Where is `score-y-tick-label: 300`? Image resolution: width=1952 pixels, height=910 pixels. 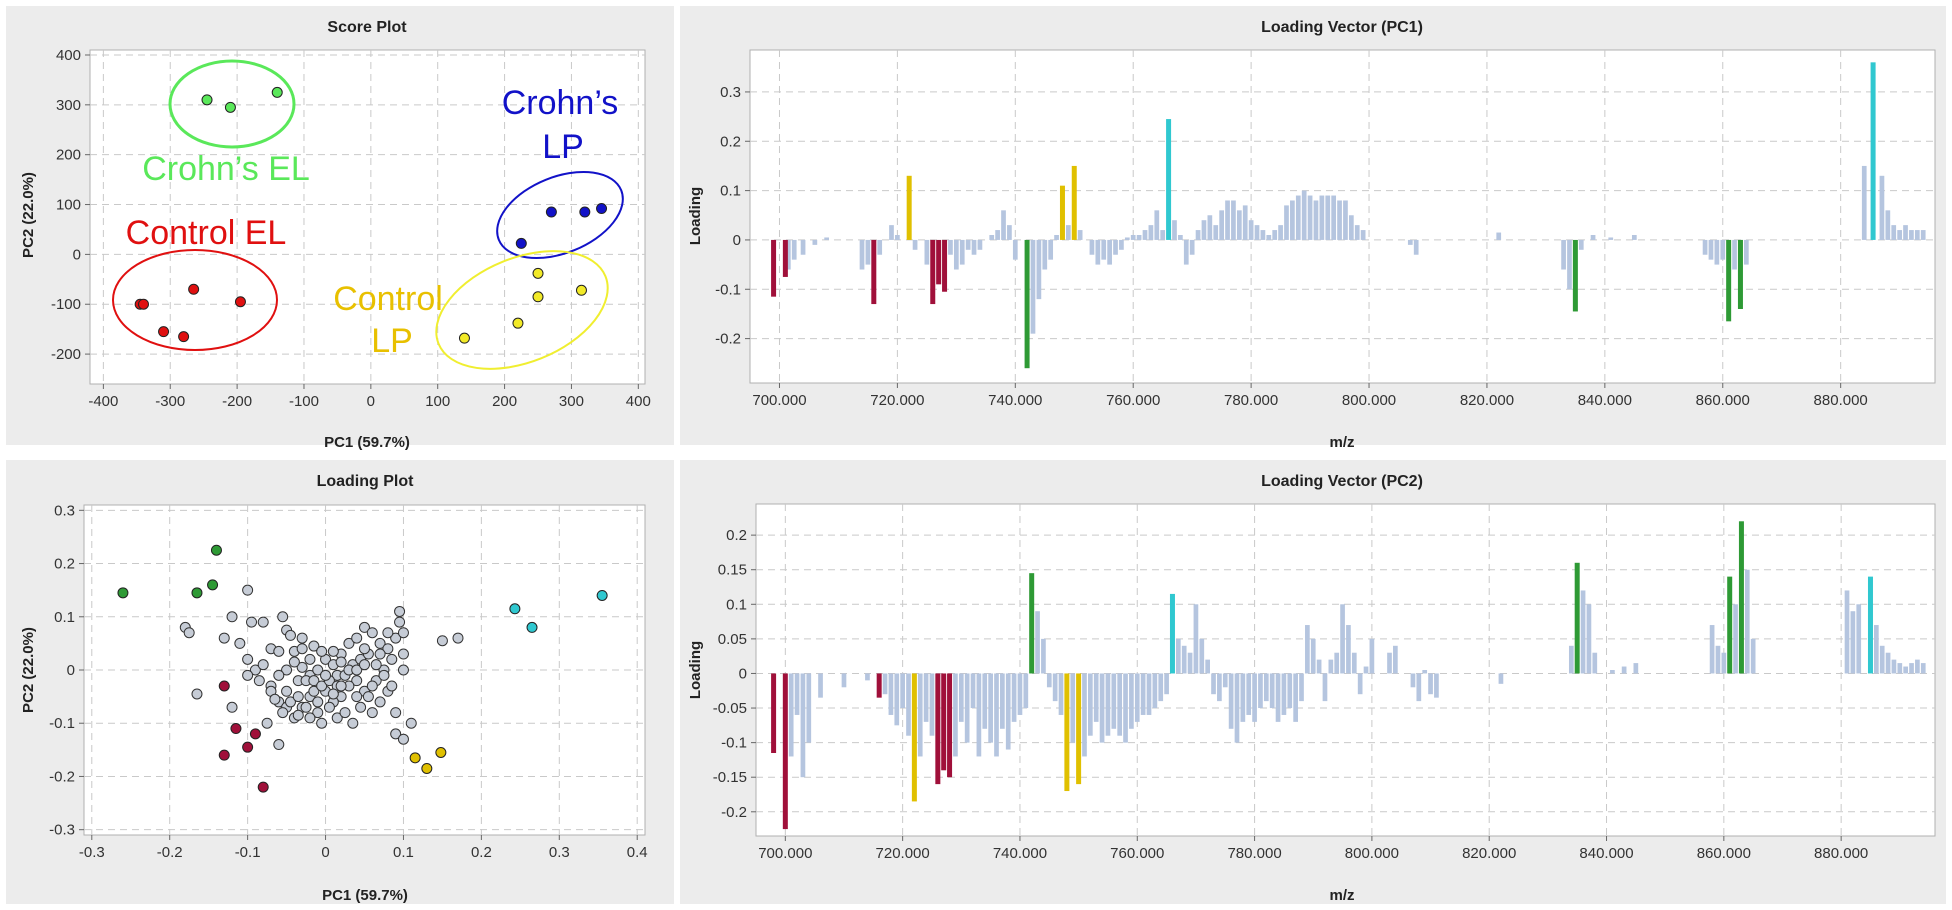
score-y-tick-label: 300 is located at coordinates (68, 105).